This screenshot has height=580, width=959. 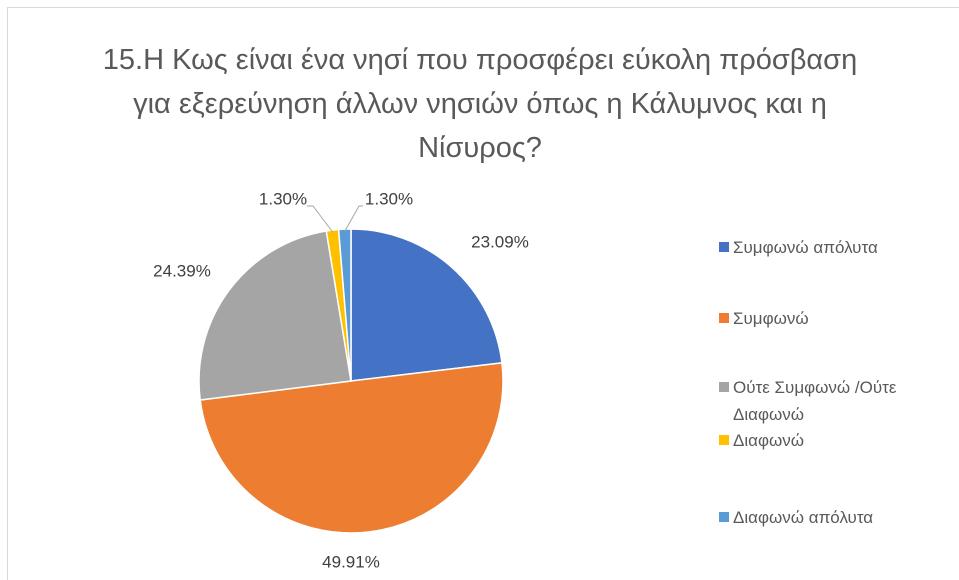 What do you see at coordinates (769, 440) in the screenshot?
I see `legend-label: Διαφωνώ` at bounding box center [769, 440].